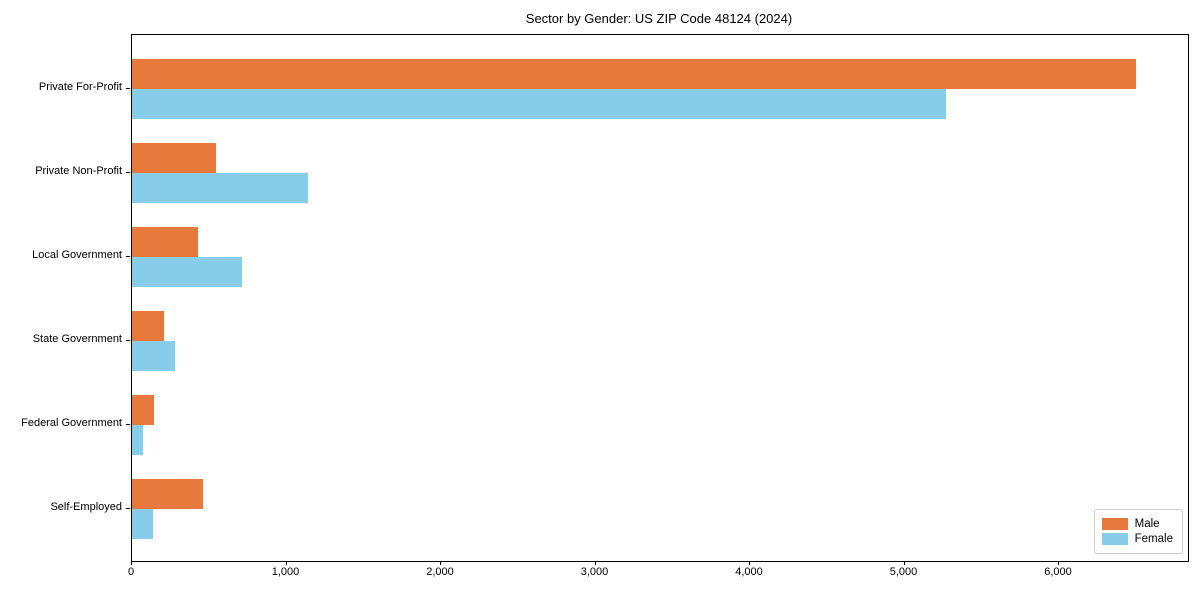 The image size is (1200, 600). What do you see at coordinates (1138, 531) in the screenshot?
I see `legend: Male Female` at bounding box center [1138, 531].